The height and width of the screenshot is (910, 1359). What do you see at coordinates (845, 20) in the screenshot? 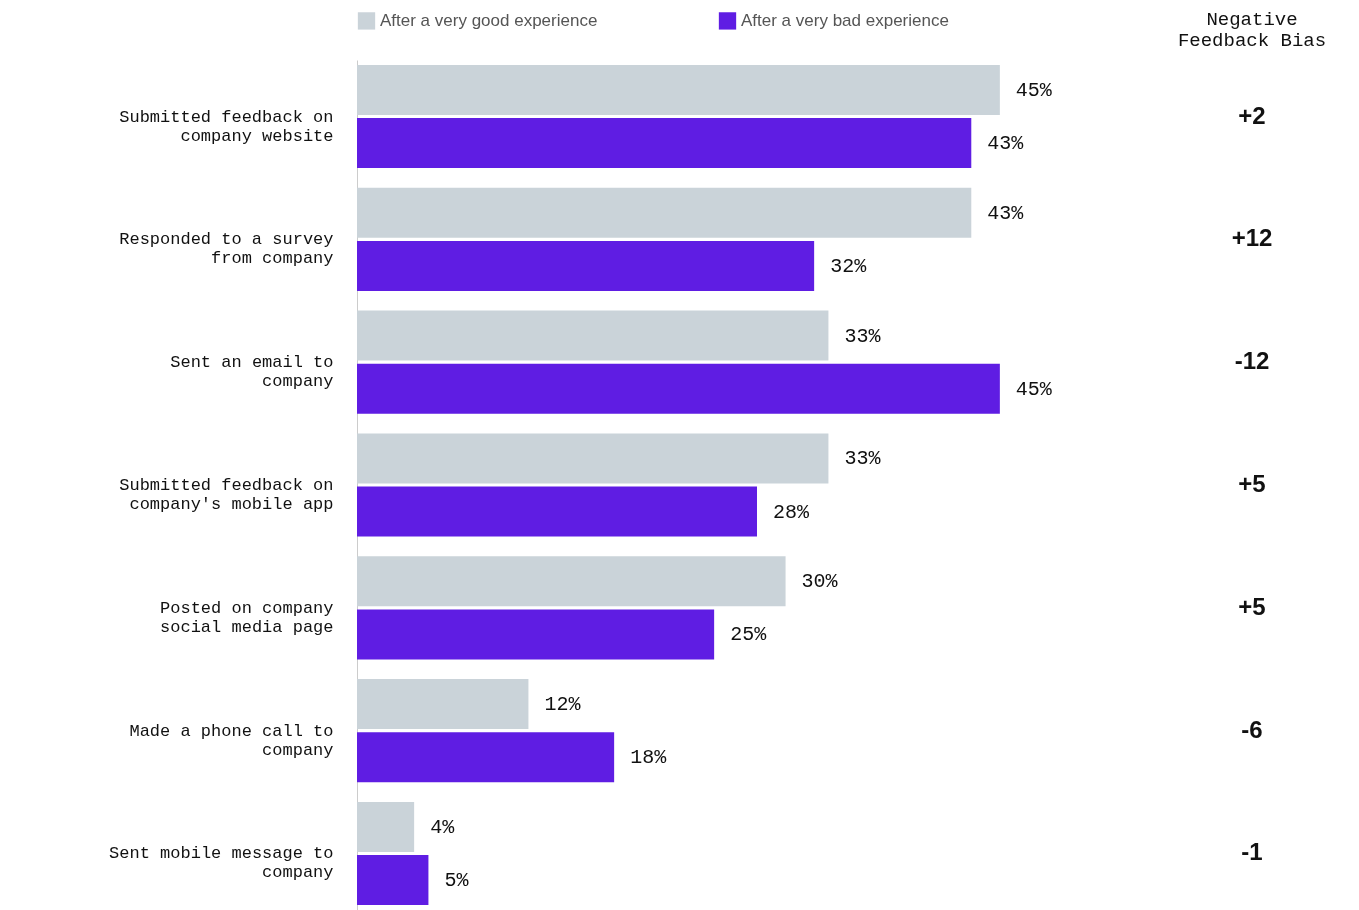
I see `legend-label: After a very bad experience` at bounding box center [845, 20].